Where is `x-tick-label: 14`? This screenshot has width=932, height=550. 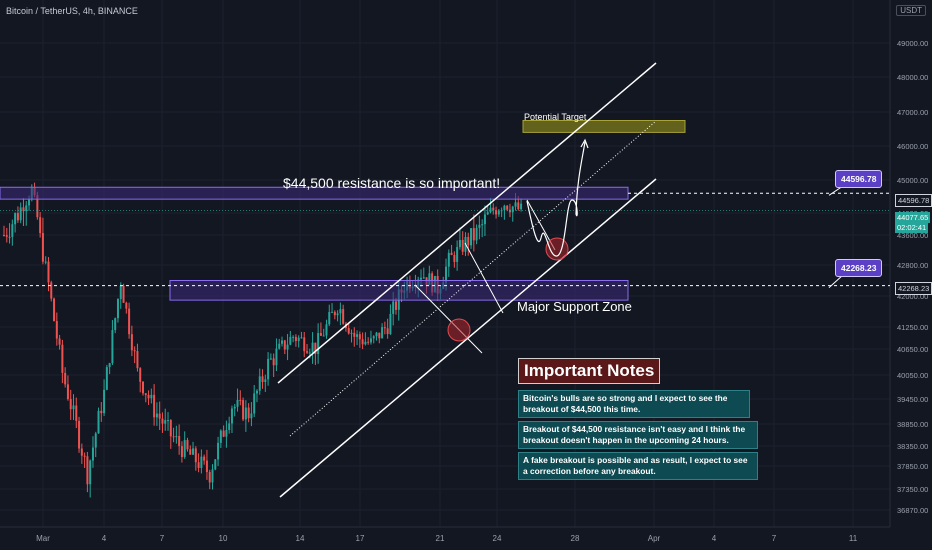 x-tick-label: 14 is located at coordinates (300, 538).